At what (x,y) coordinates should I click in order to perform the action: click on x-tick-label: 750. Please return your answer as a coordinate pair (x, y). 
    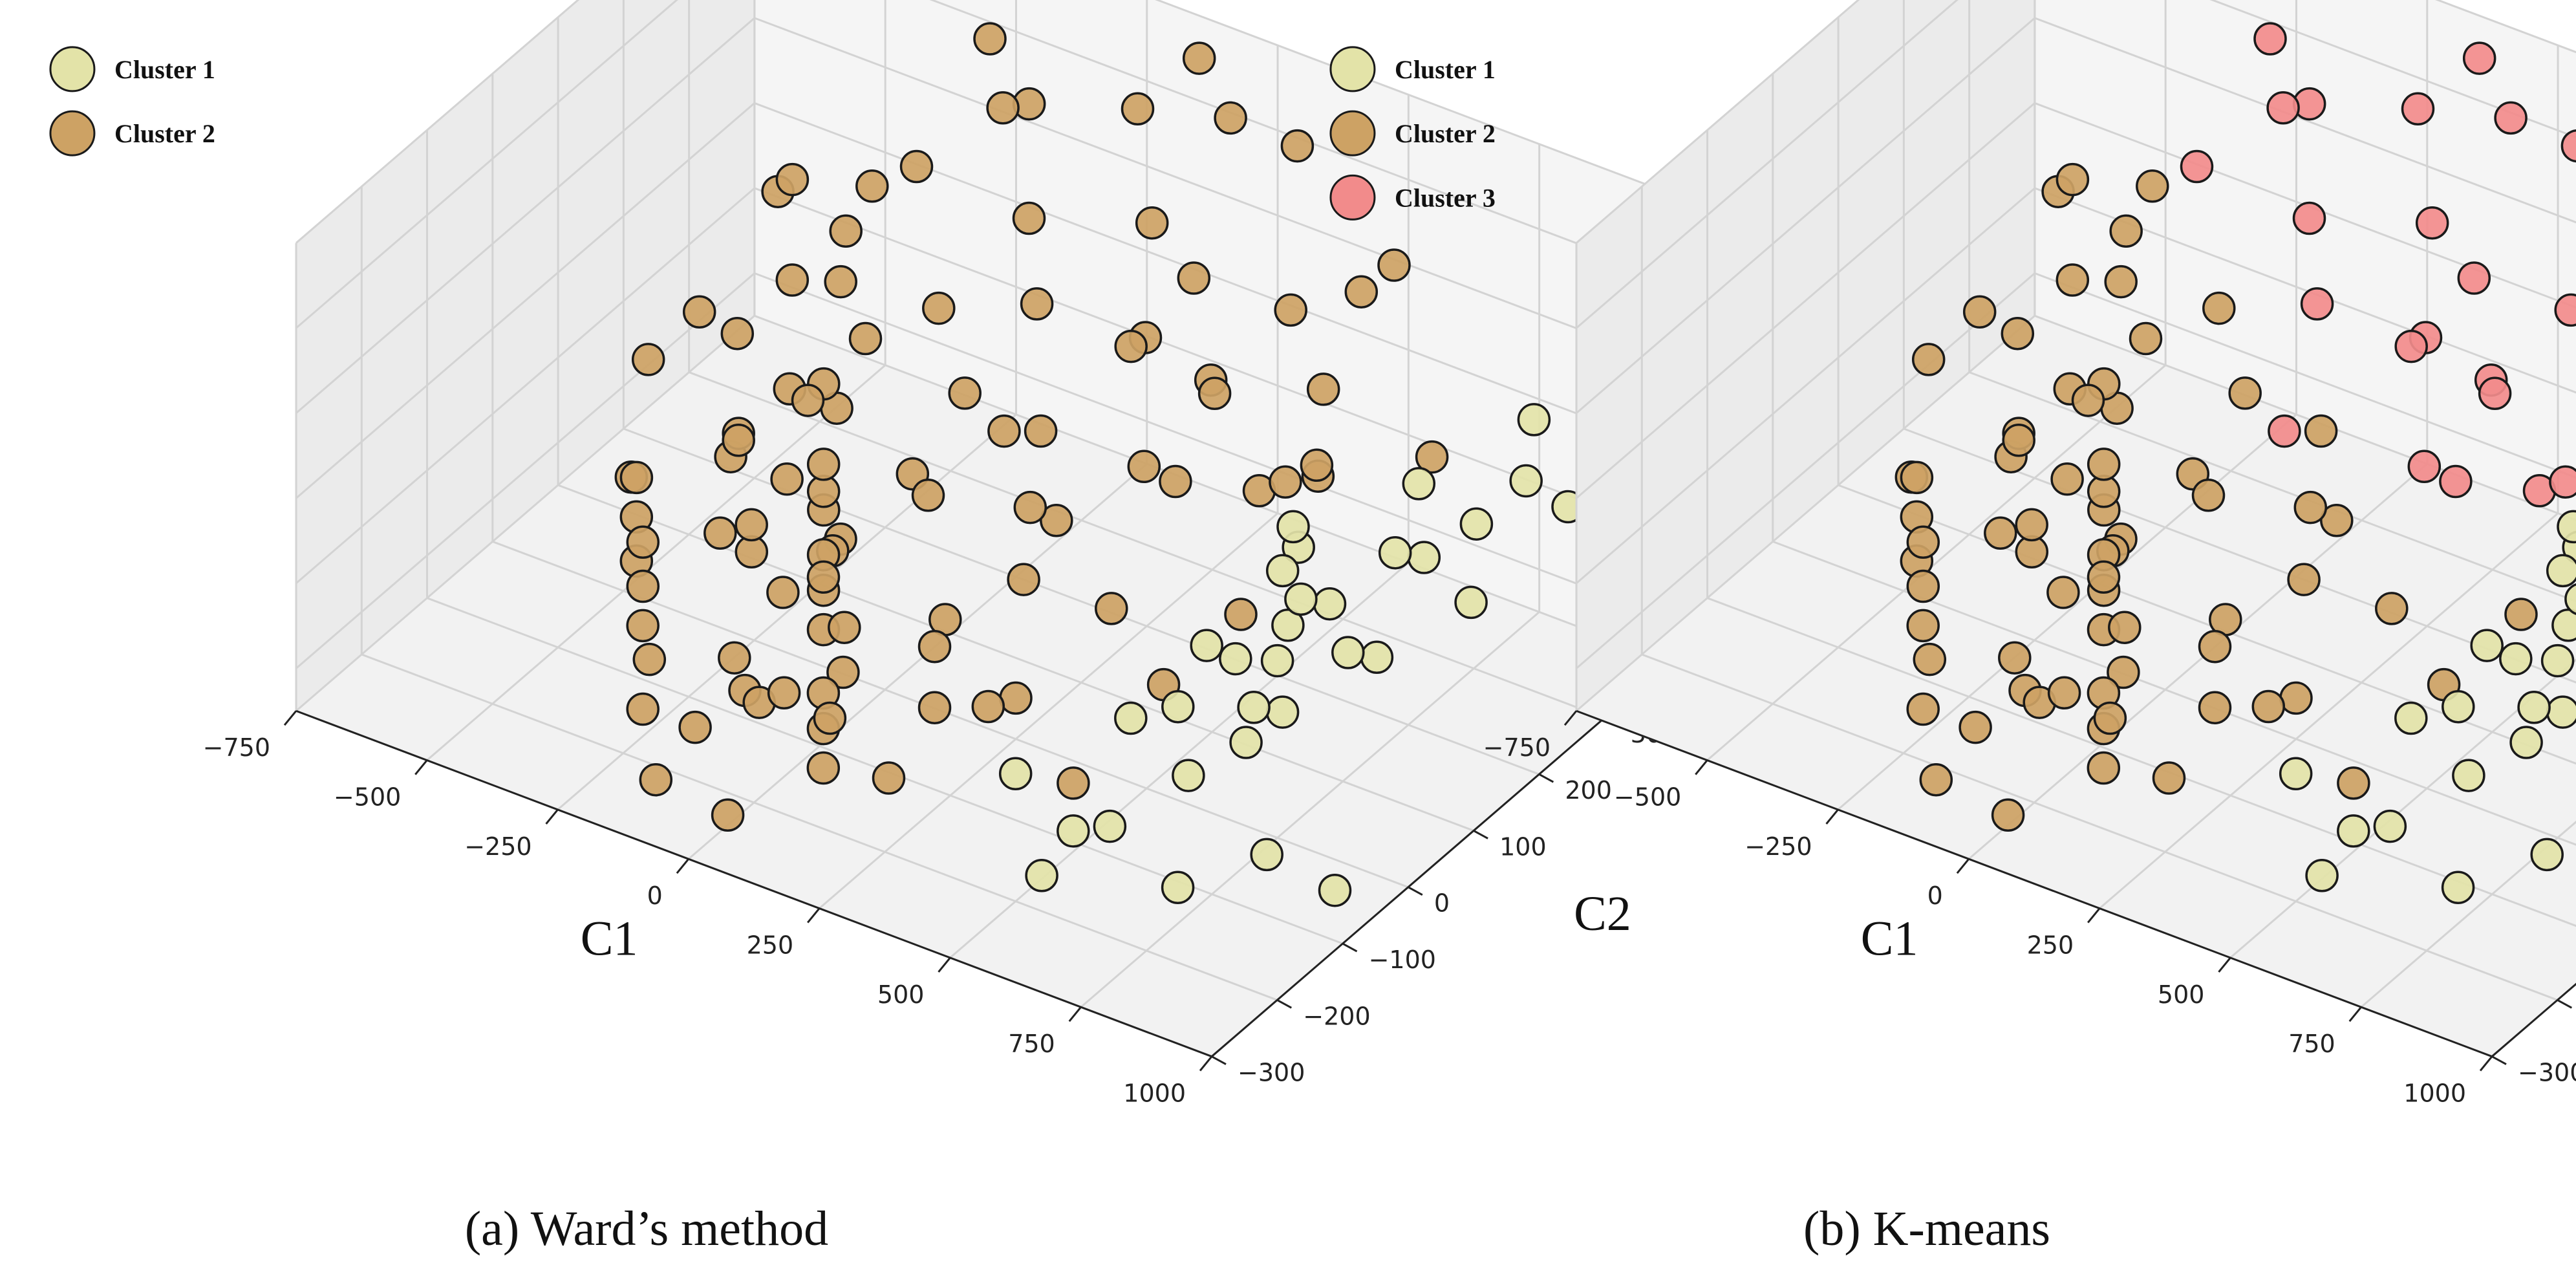
    Looking at the image, I should click on (1031, 1044).